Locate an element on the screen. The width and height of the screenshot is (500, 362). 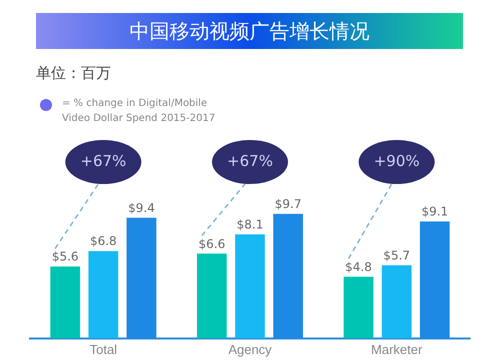
chart-title: 中国移动视频广告增长情况 is located at coordinates (249, 31).